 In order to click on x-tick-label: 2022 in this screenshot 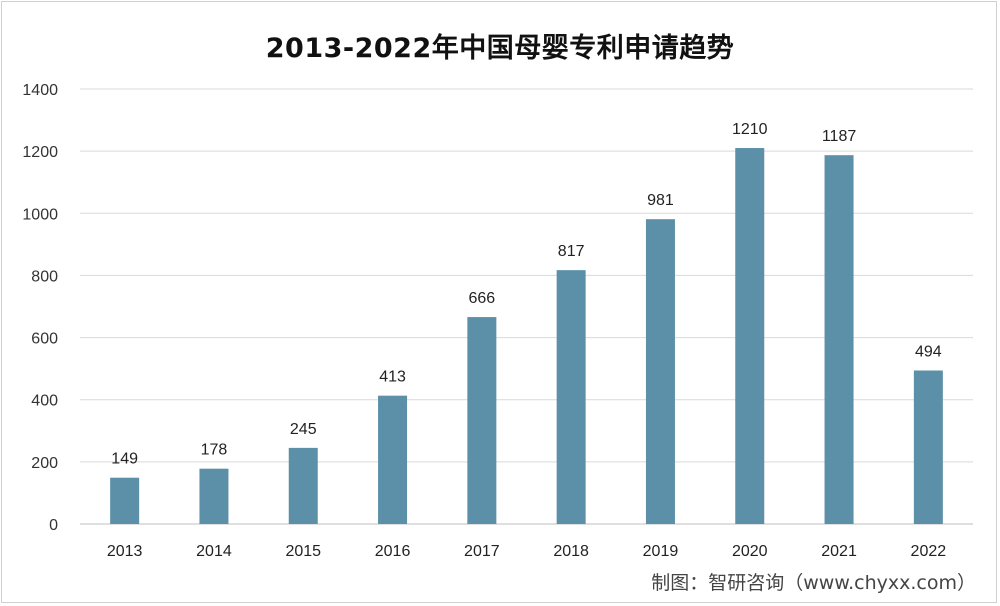, I will do `click(929, 551)`.